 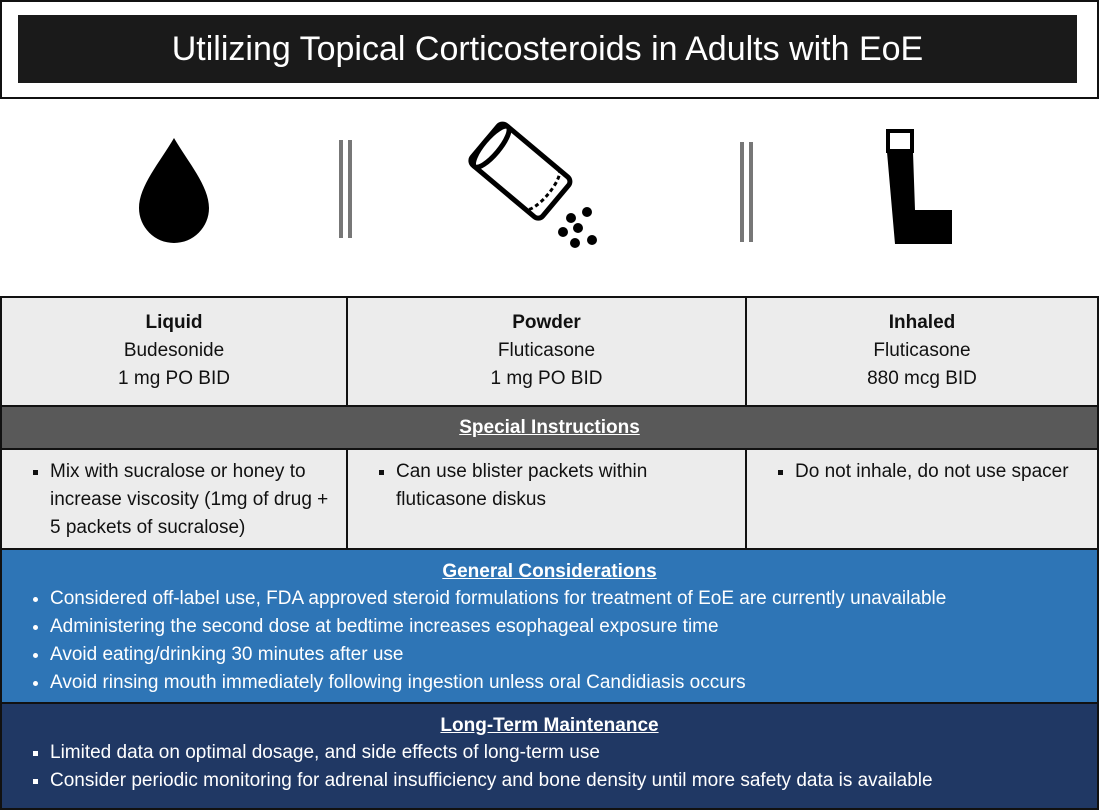 I want to click on section-title: Special Instructions, so click(x=549, y=427).